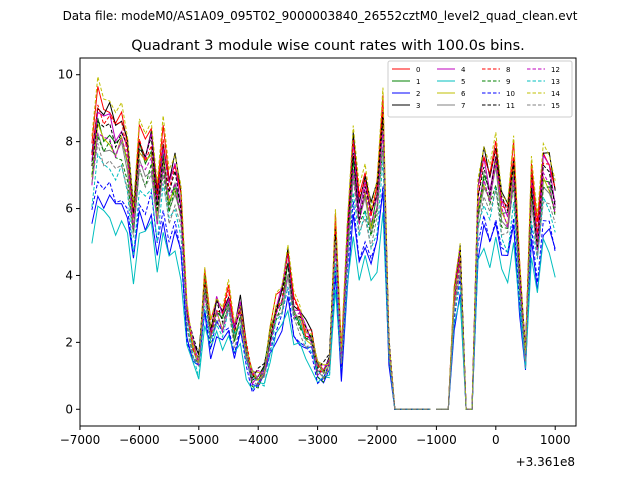 Image resolution: width=640 pixels, height=480 pixels. What do you see at coordinates (496, 440) in the screenshot?
I see `x-tick-label: 0` at bounding box center [496, 440].